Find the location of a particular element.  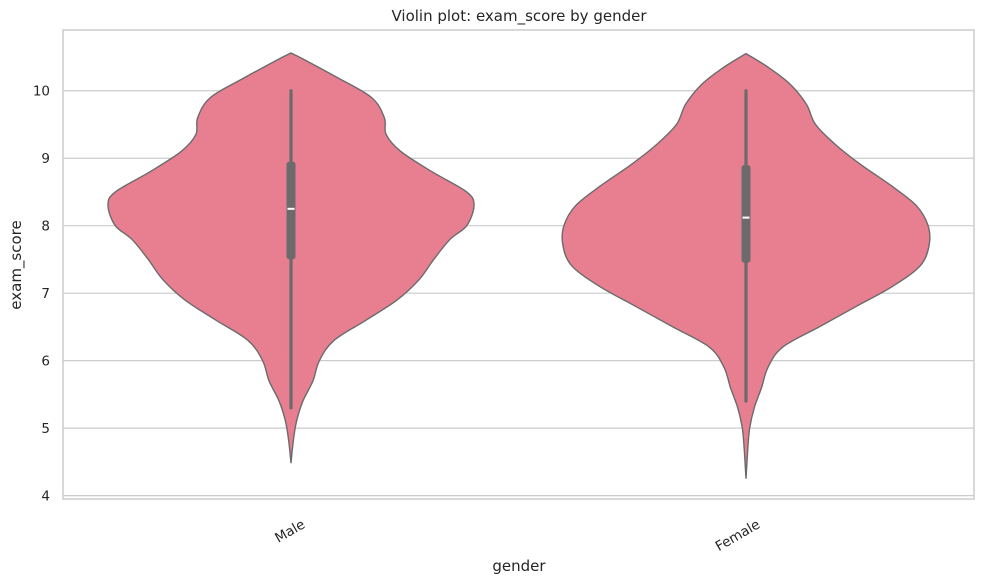

y-axis-label: exam_score is located at coordinates (16, 264).